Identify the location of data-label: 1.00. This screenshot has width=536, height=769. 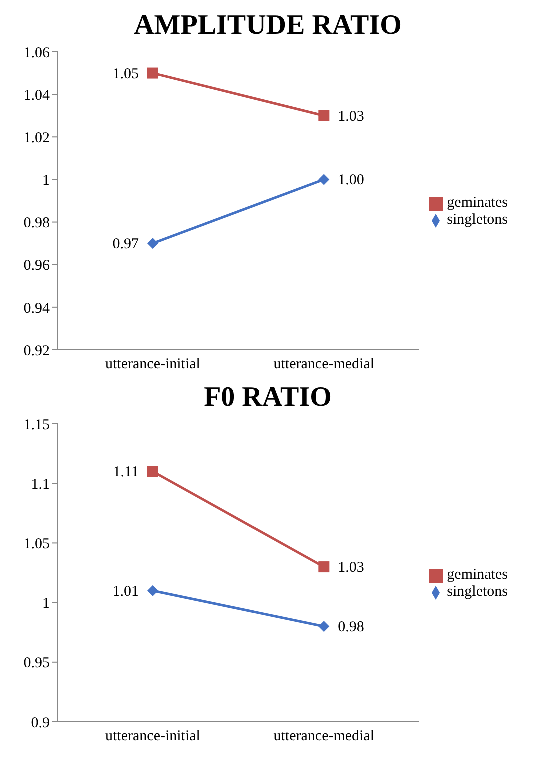
(351, 180).